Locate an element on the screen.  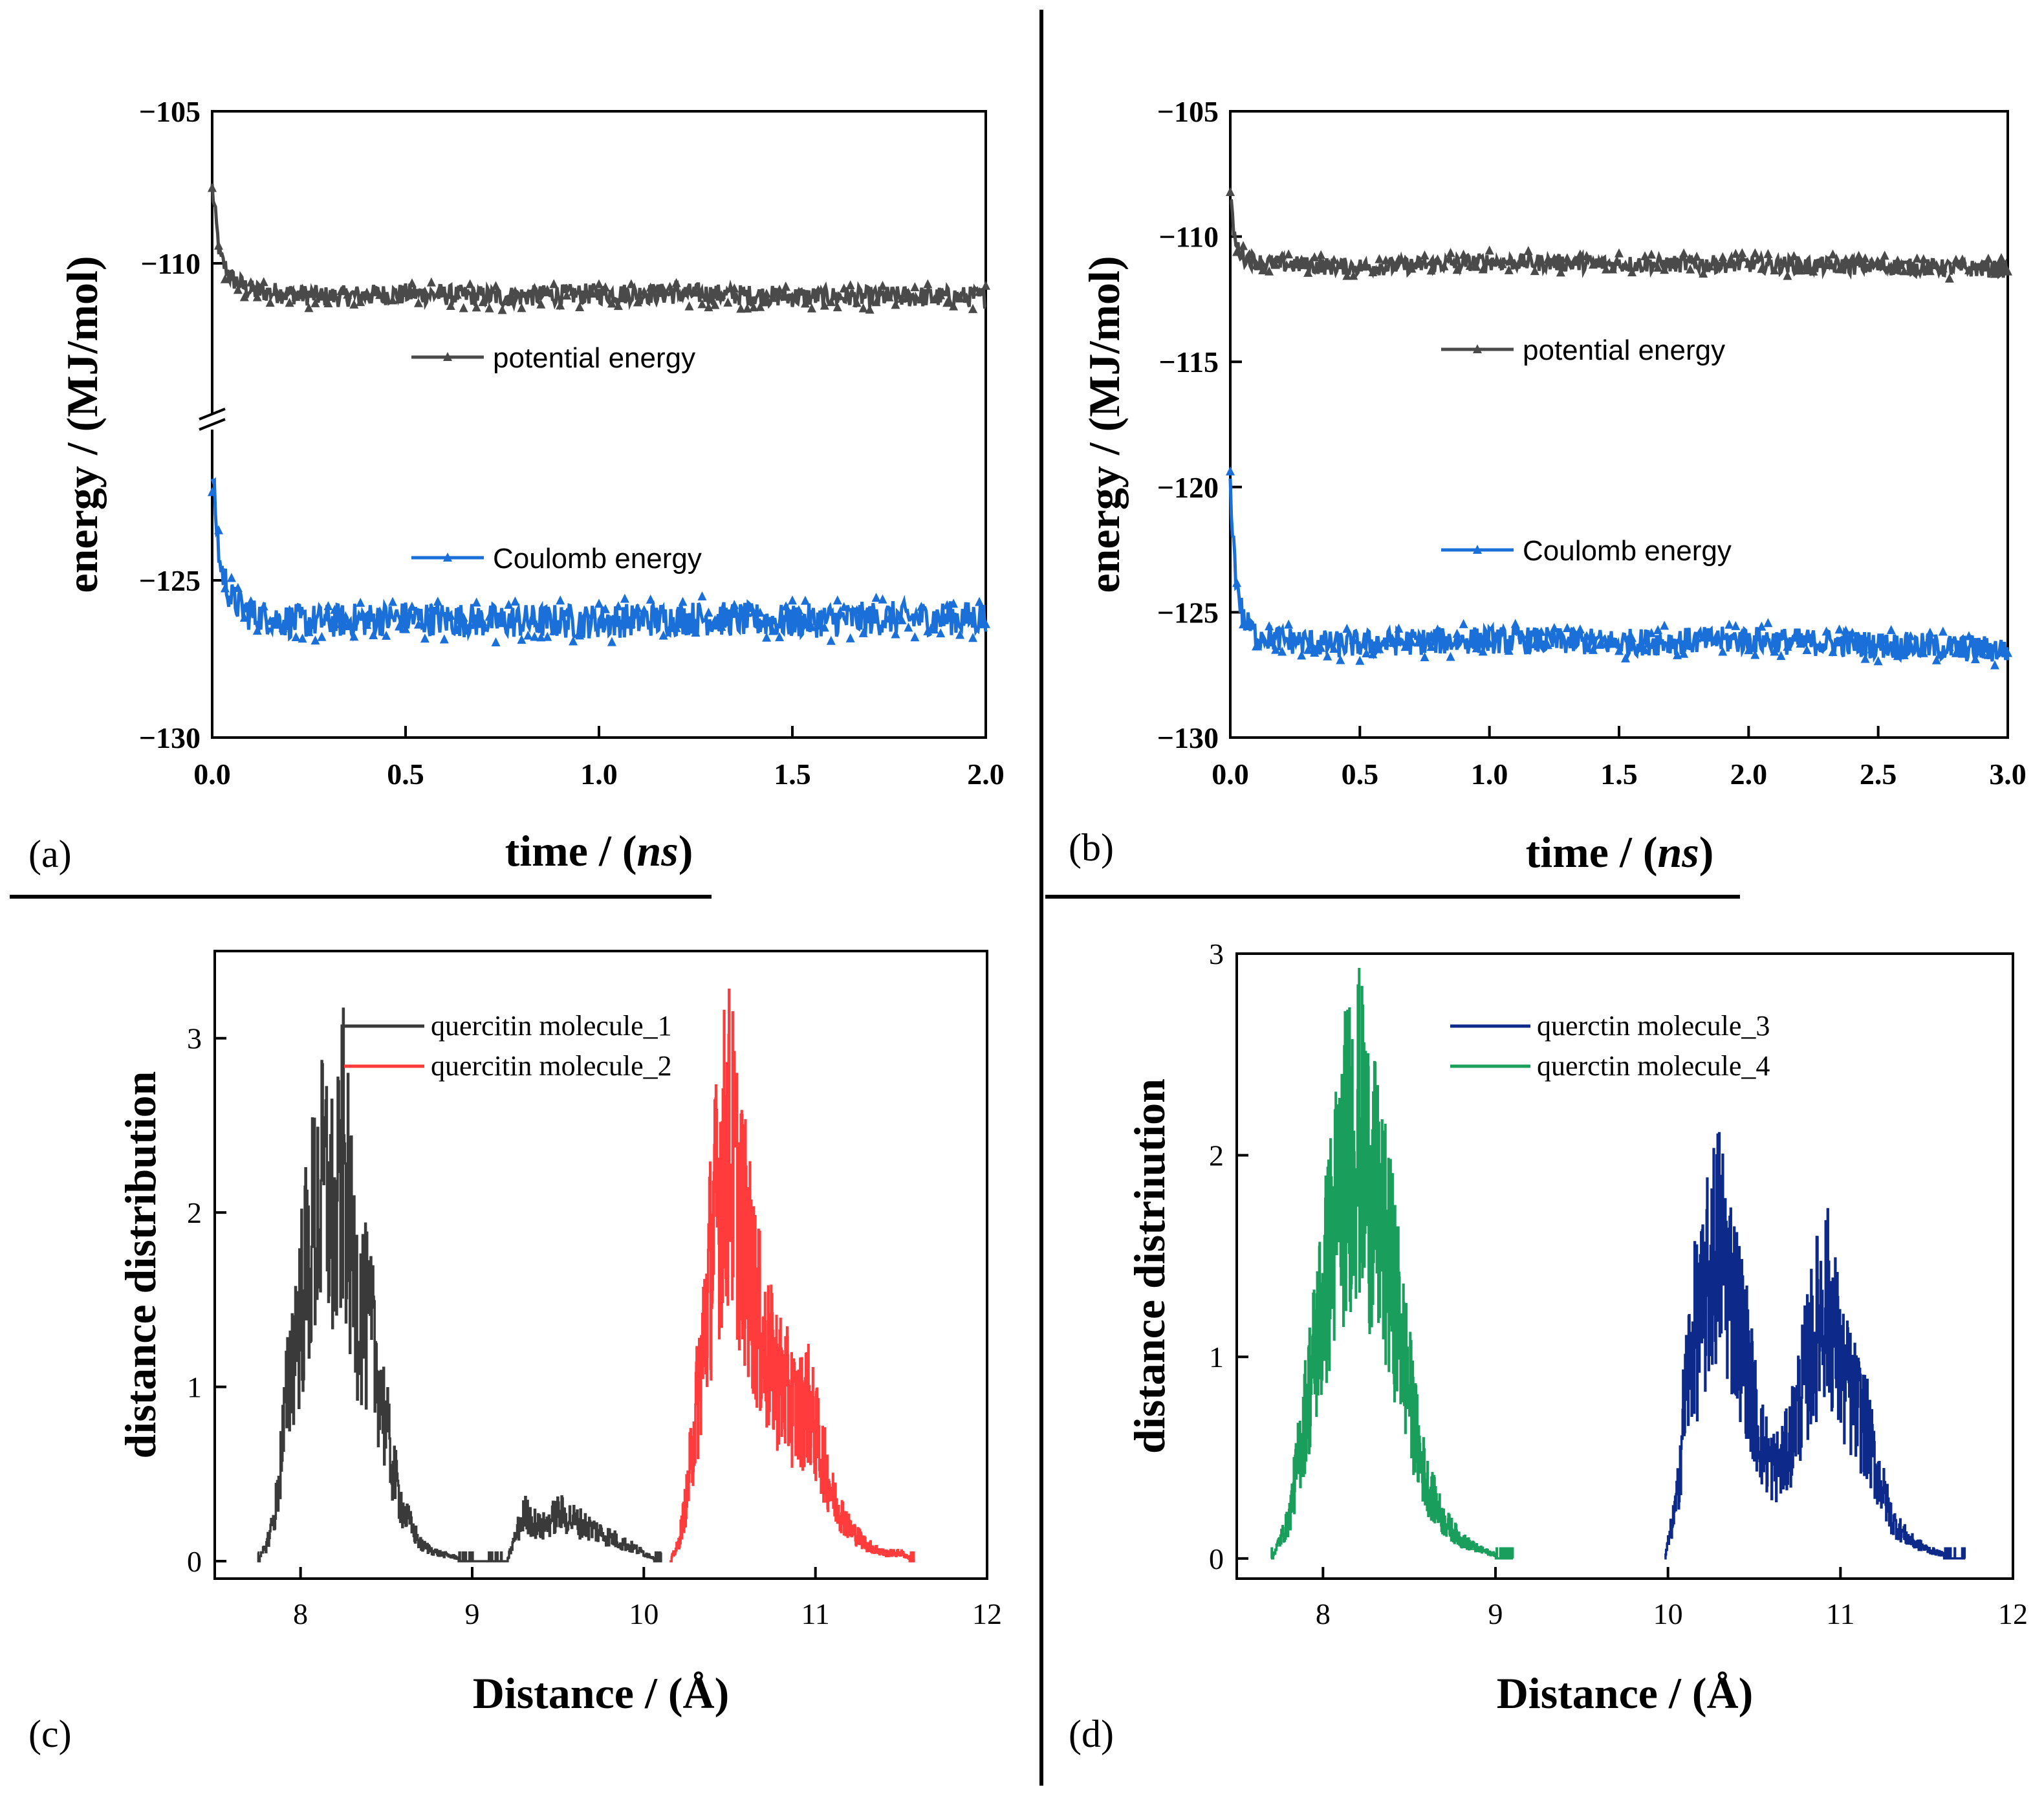
legend: querctin molecule_3 querctin molecule_4 is located at coordinates (1610, 1046).